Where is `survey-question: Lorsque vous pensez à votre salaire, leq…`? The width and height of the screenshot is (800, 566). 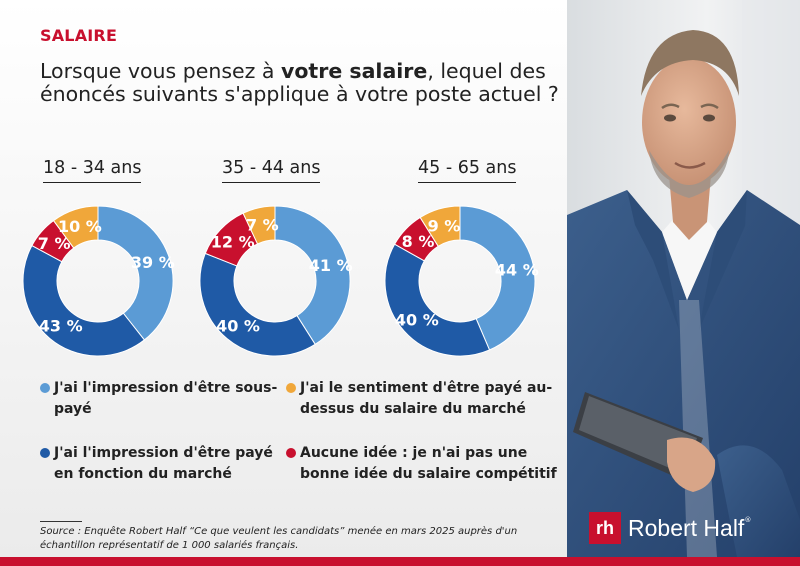
survey-question: Lorsque vous pensez à votre salaire, leq… is located at coordinates (300, 83).